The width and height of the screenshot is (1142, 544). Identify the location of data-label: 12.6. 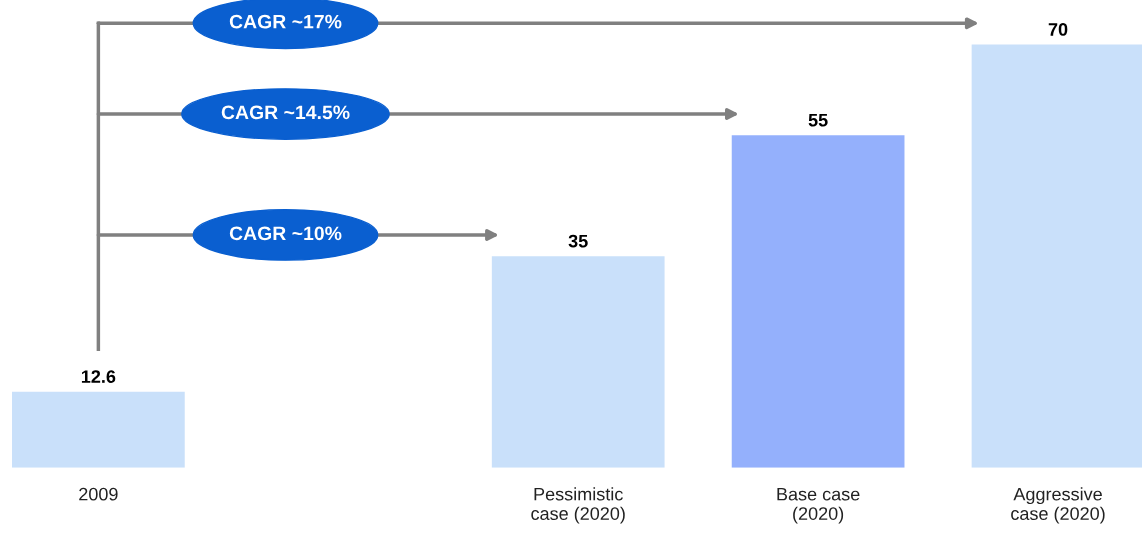
(98, 376).